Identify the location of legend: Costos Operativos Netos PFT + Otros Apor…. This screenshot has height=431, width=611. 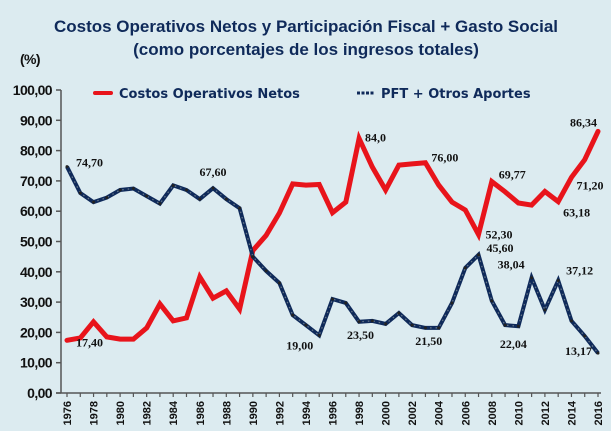
(312, 94).